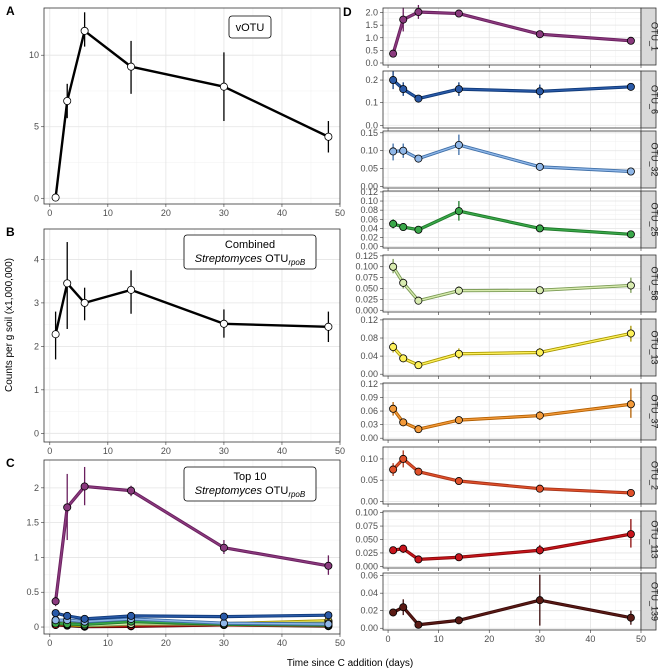 The width and height of the screenshot is (672, 672). What do you see at coordinates (32, 592) in the screenshot?
I see `y-tick-label: 0.5` at bounding box center [32, 592].